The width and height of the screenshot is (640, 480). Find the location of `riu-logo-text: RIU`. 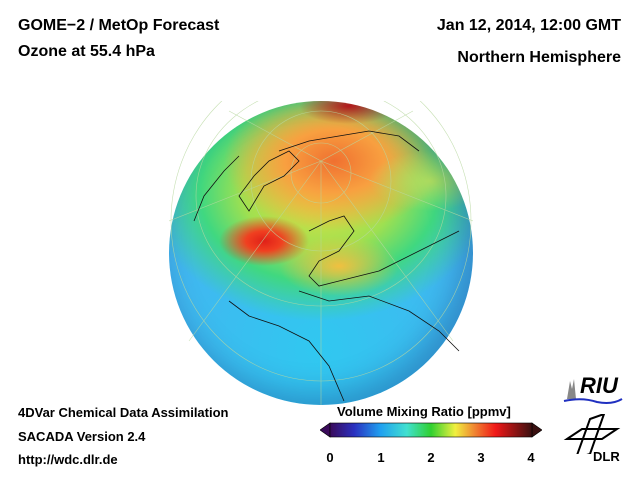

riu-logo-text: RIU is located at coordinates (599, 385).